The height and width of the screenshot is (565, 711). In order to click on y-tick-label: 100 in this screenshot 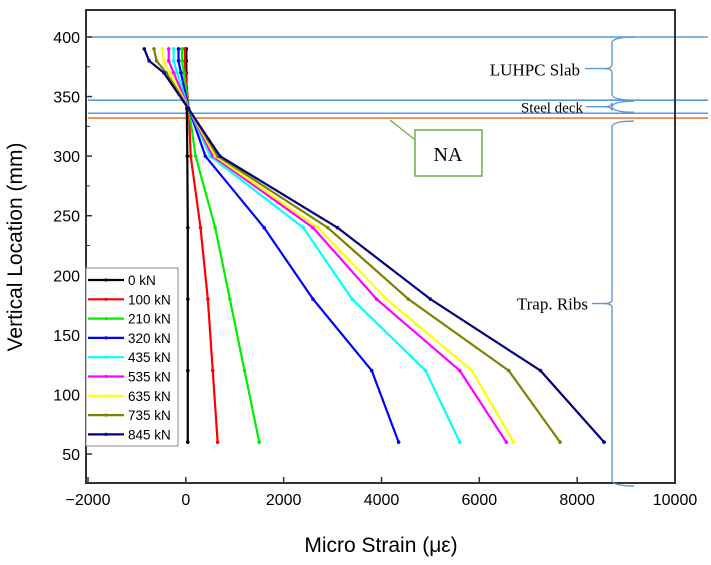, I will do `click(66, 395)`.